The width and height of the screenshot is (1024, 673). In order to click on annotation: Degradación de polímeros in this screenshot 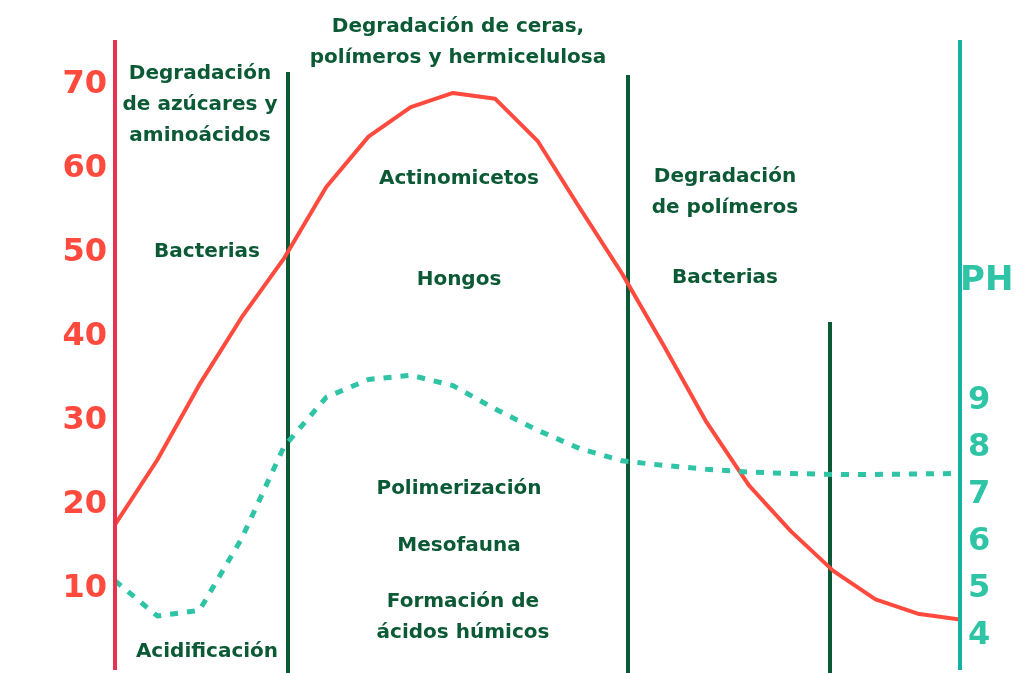, I will do `click(725, 191)`.